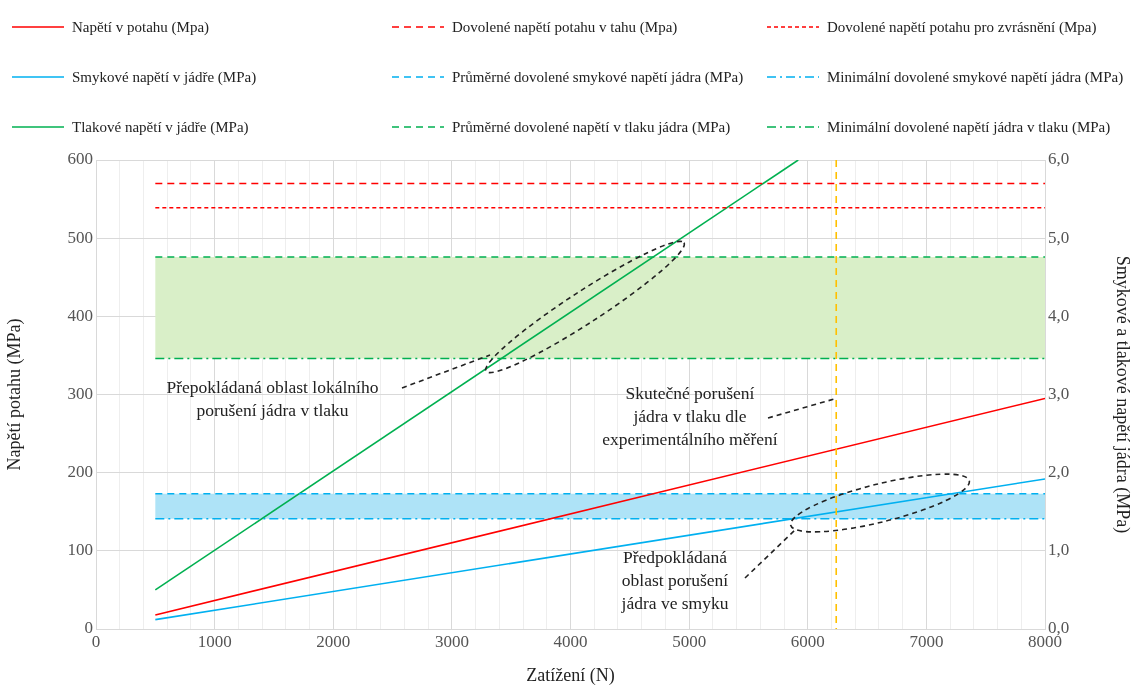  What do you see at coordinates (160, 127) in the screenshot?
I see `legend-label: Tlakové napětí v jádře (MPa)` at bounding box center [160, 127].